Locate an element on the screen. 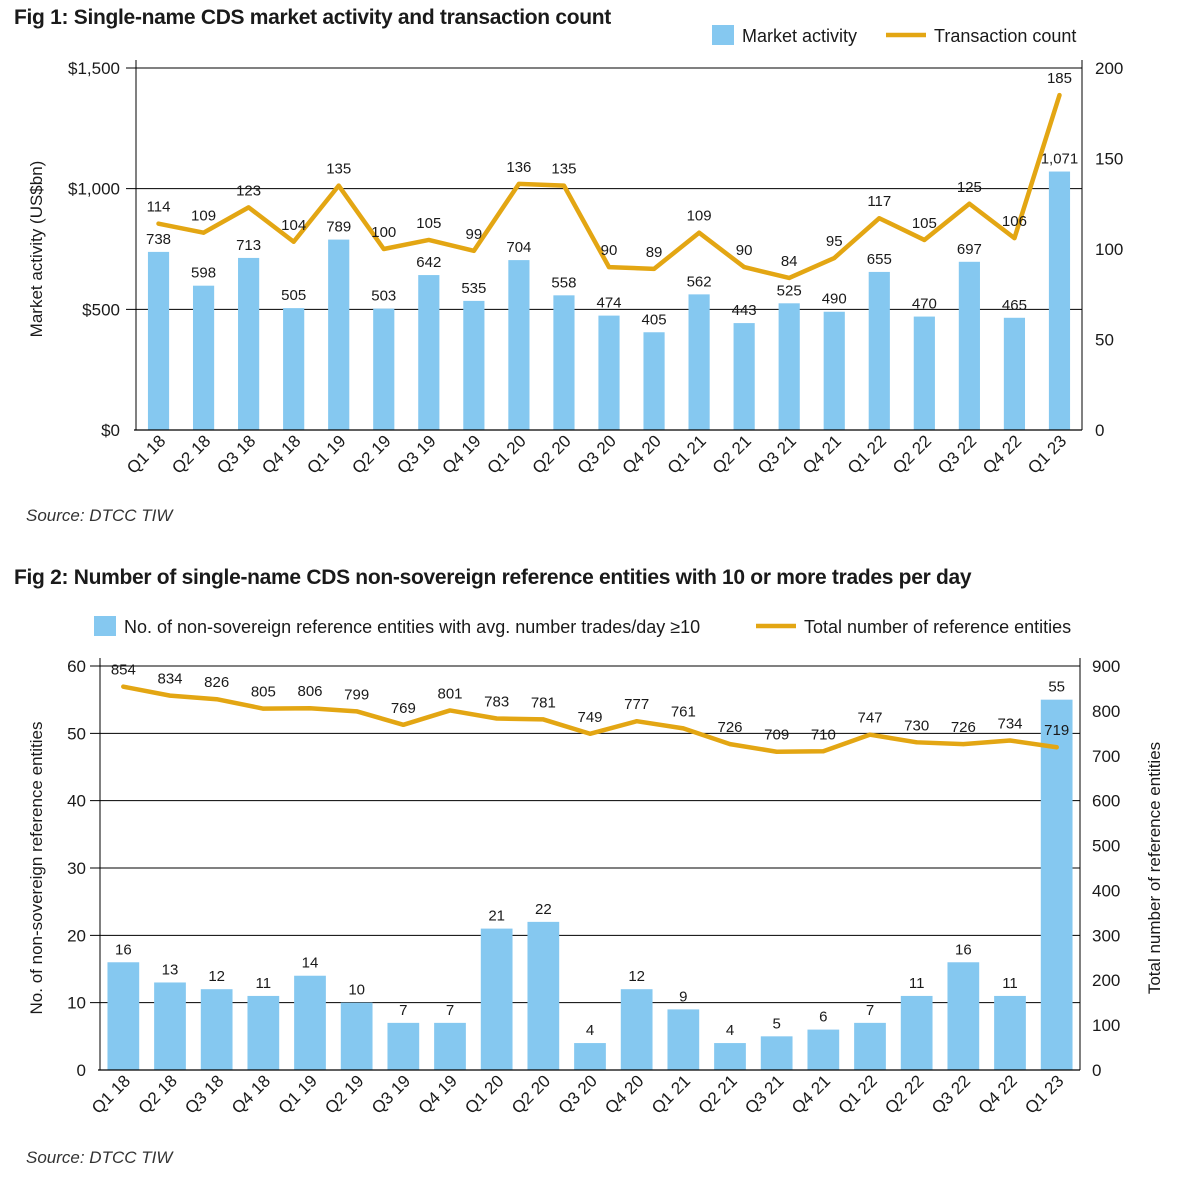  x-tick-label: Q2 18 is located at coordinates (158, 1094).